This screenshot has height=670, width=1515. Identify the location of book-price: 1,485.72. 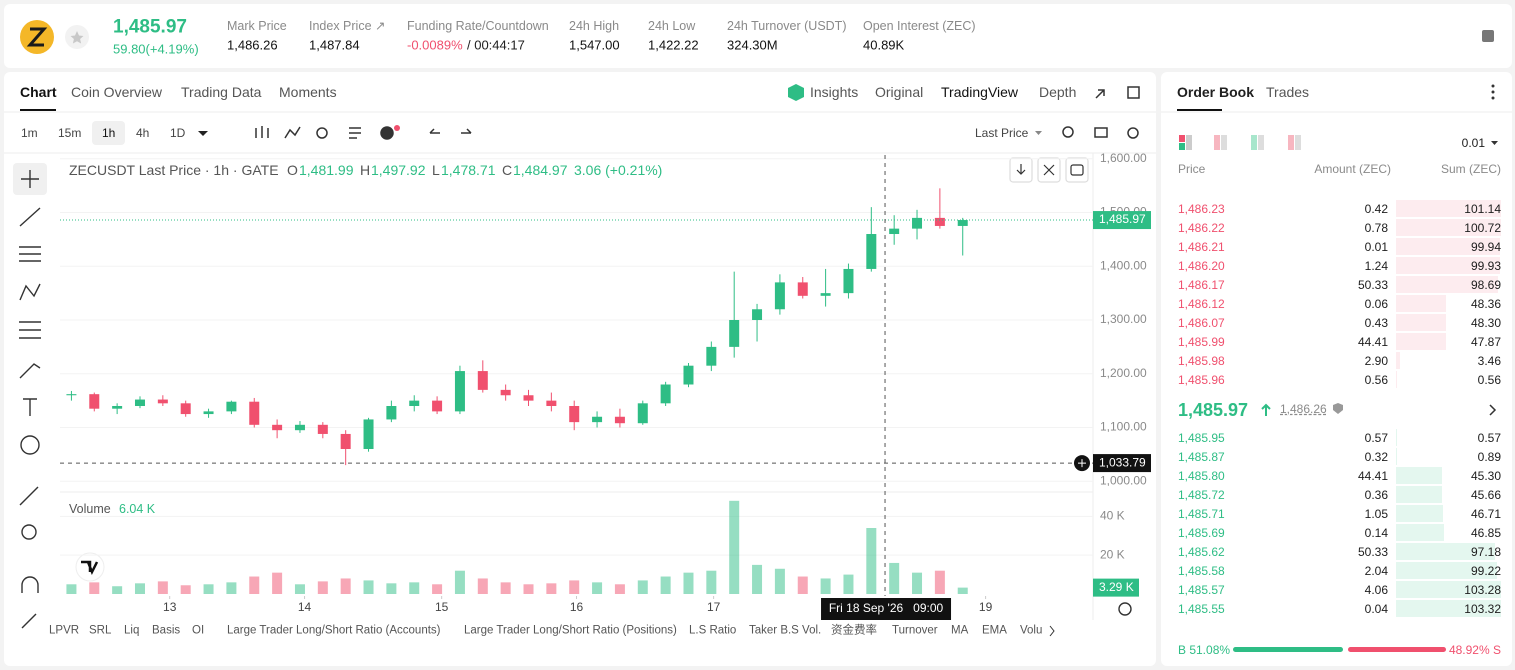
(1201, 495).